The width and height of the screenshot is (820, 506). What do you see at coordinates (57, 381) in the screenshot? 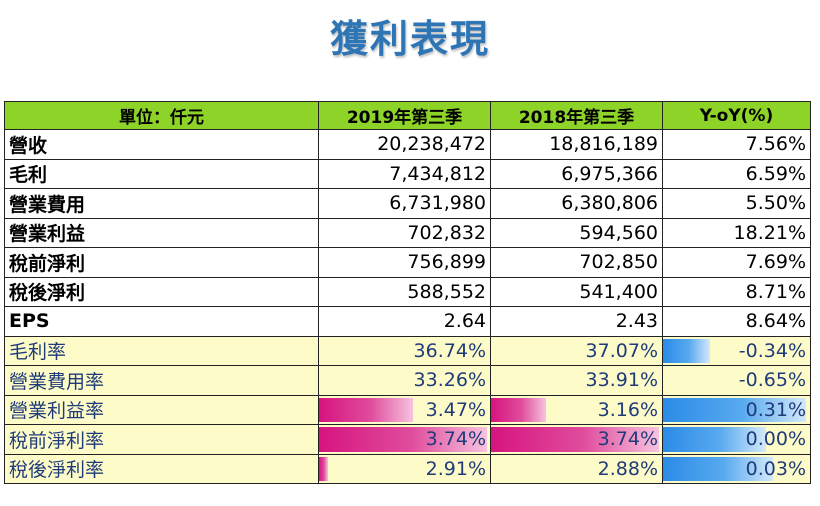
I see `ratio-label-text: 營業費用率` at bounding box center [57, 381].